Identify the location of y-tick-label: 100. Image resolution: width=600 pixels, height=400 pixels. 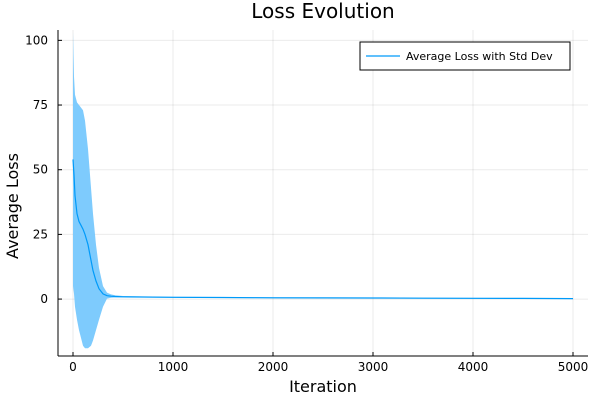
(36, 40).